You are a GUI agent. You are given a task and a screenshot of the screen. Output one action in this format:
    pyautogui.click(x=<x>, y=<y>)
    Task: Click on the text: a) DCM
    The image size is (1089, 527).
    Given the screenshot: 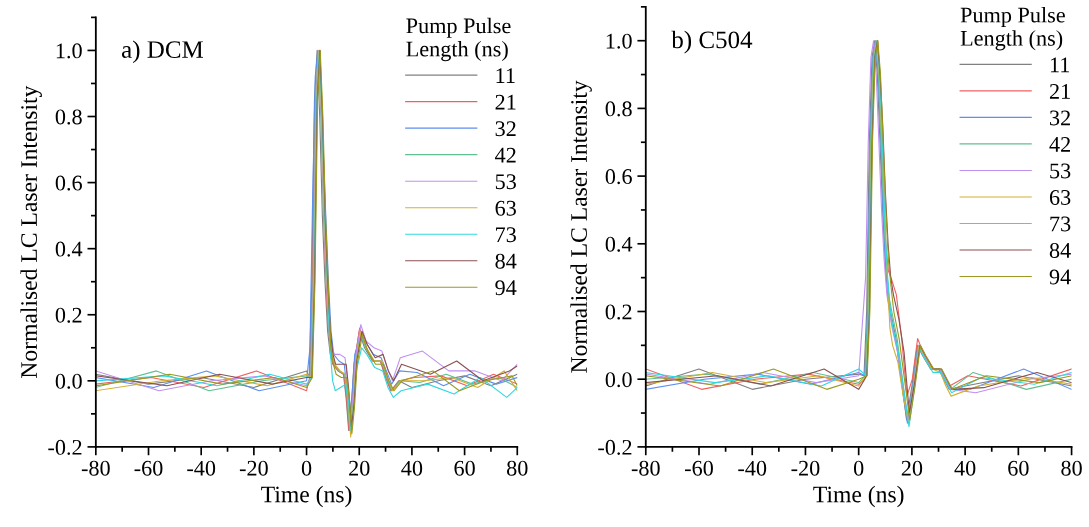 What is the action you would take?
    pyautogui.click(x=163, y=52)
    